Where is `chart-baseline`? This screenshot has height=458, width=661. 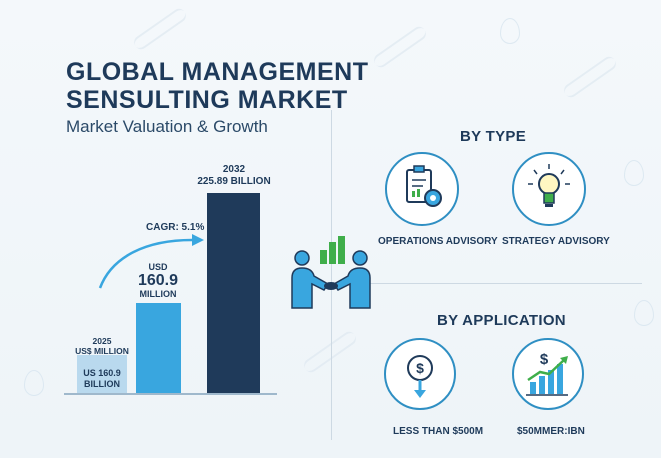 chart-baseline is located at coordinates (170, 394).